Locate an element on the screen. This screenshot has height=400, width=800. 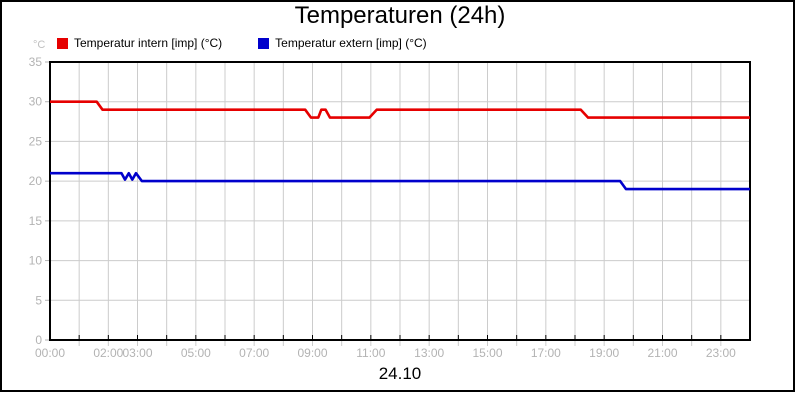
svg-text: 0 is located at coordinates (38, 340).